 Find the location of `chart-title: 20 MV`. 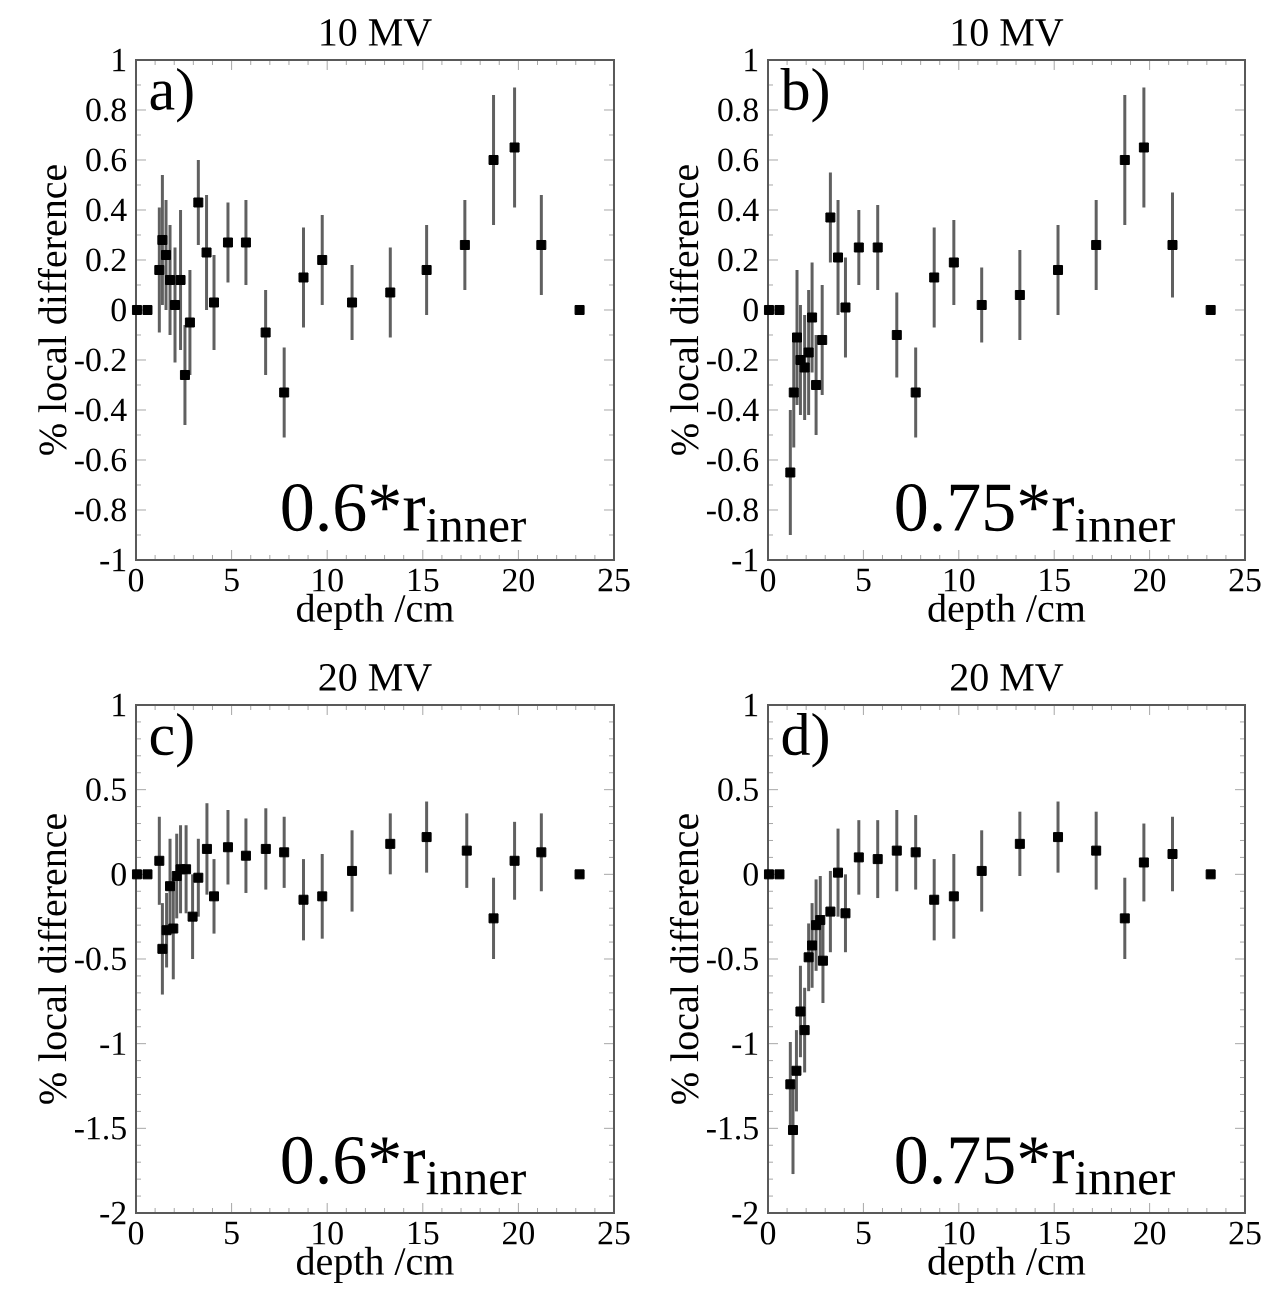

chart-title: 20 MV is located at coordinates (1007, 677).